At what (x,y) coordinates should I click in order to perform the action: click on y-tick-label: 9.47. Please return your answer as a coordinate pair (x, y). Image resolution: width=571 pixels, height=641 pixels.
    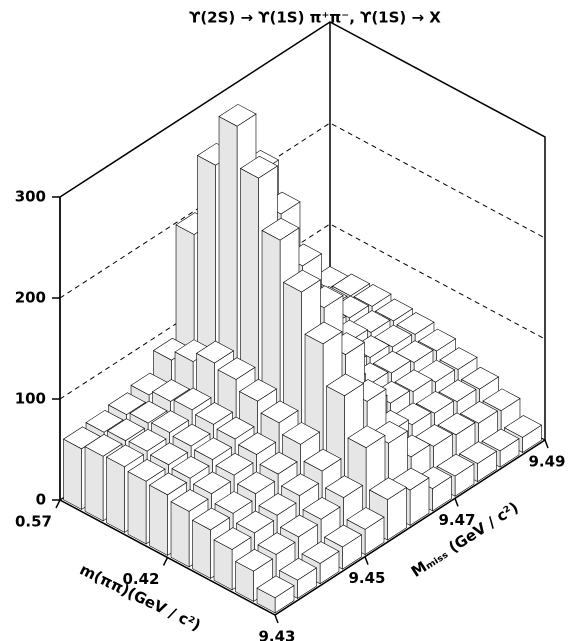
    Looking at the image, I should click on (456, 520).